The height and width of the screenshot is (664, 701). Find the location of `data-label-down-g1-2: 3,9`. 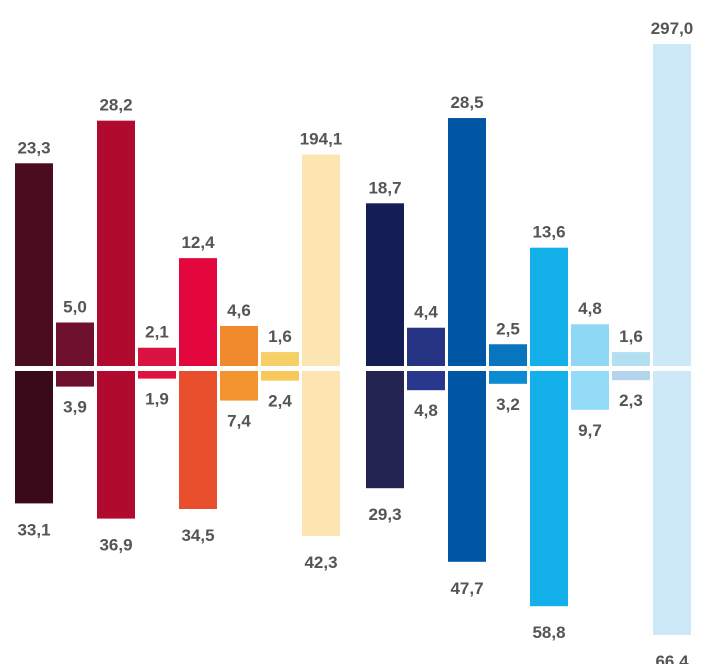

data-label-down-g1-2: 3,9 is located at coordinates (75, 407).